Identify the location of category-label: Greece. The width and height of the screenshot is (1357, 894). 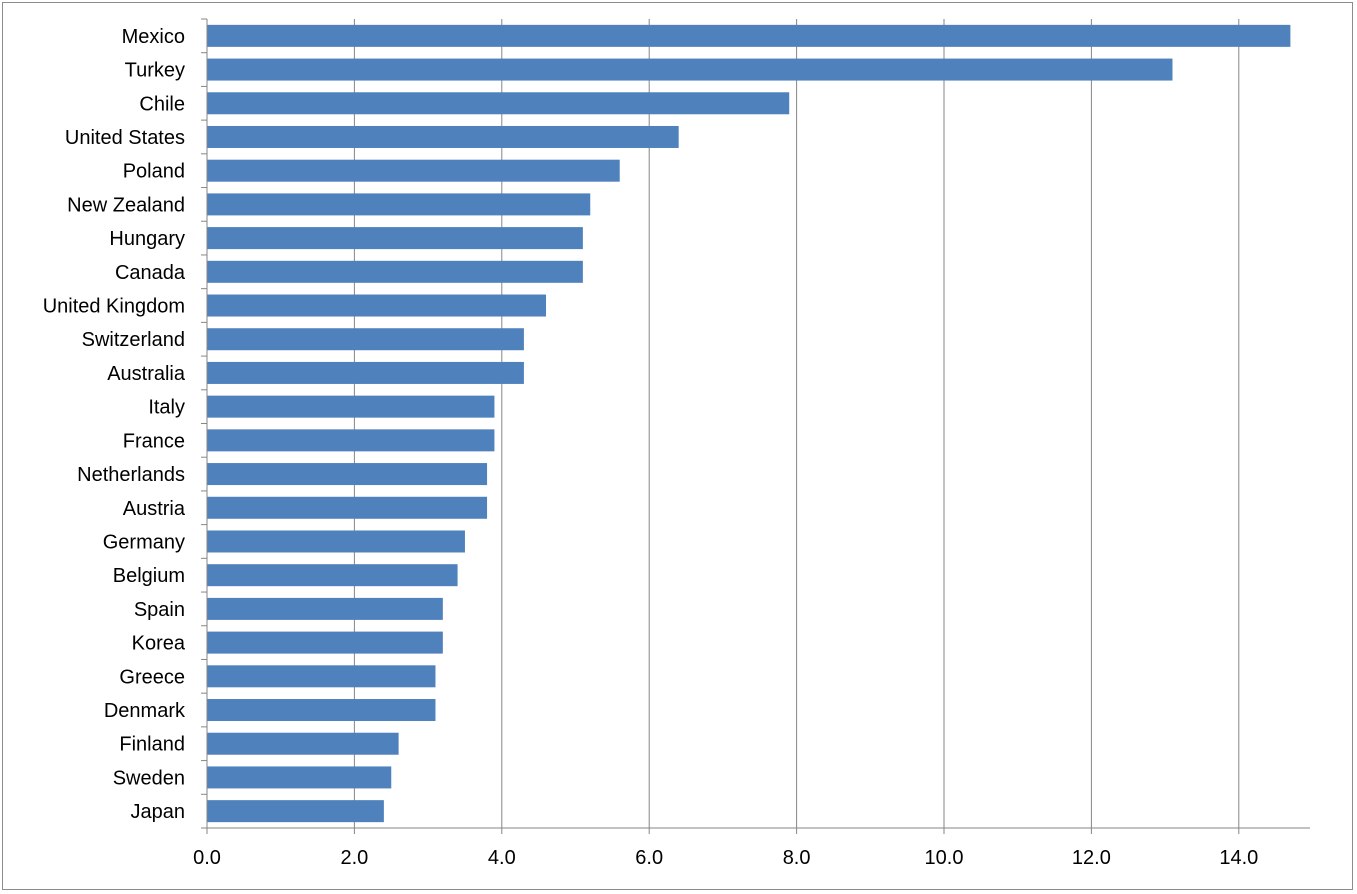
(152, 677).